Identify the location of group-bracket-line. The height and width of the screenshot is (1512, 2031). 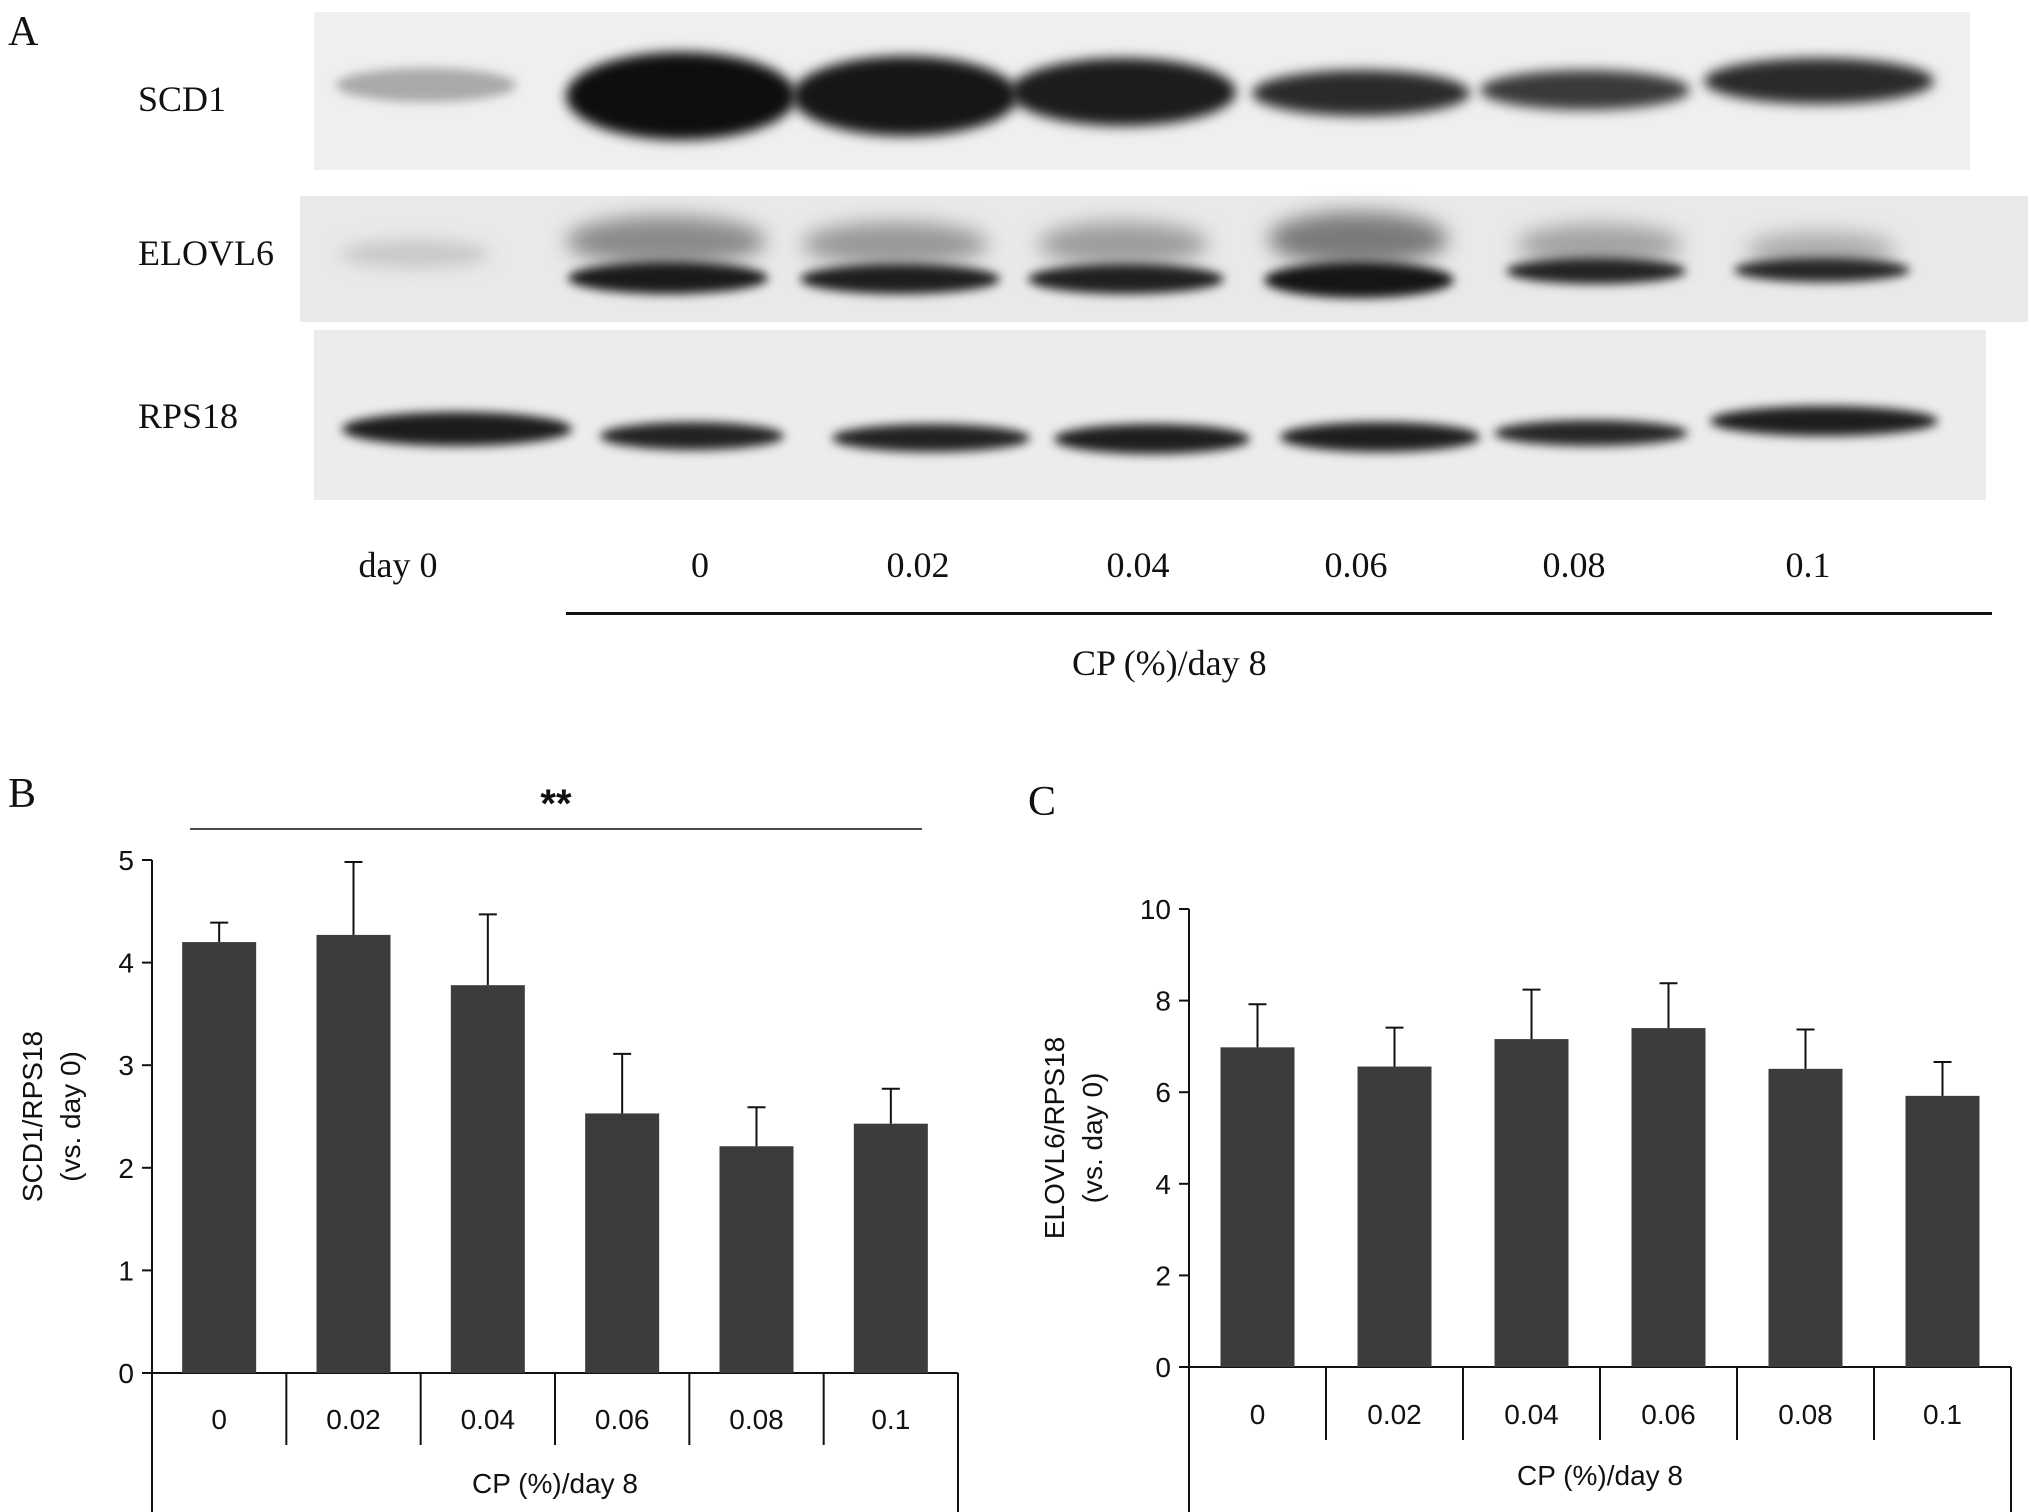
(1279, 613).